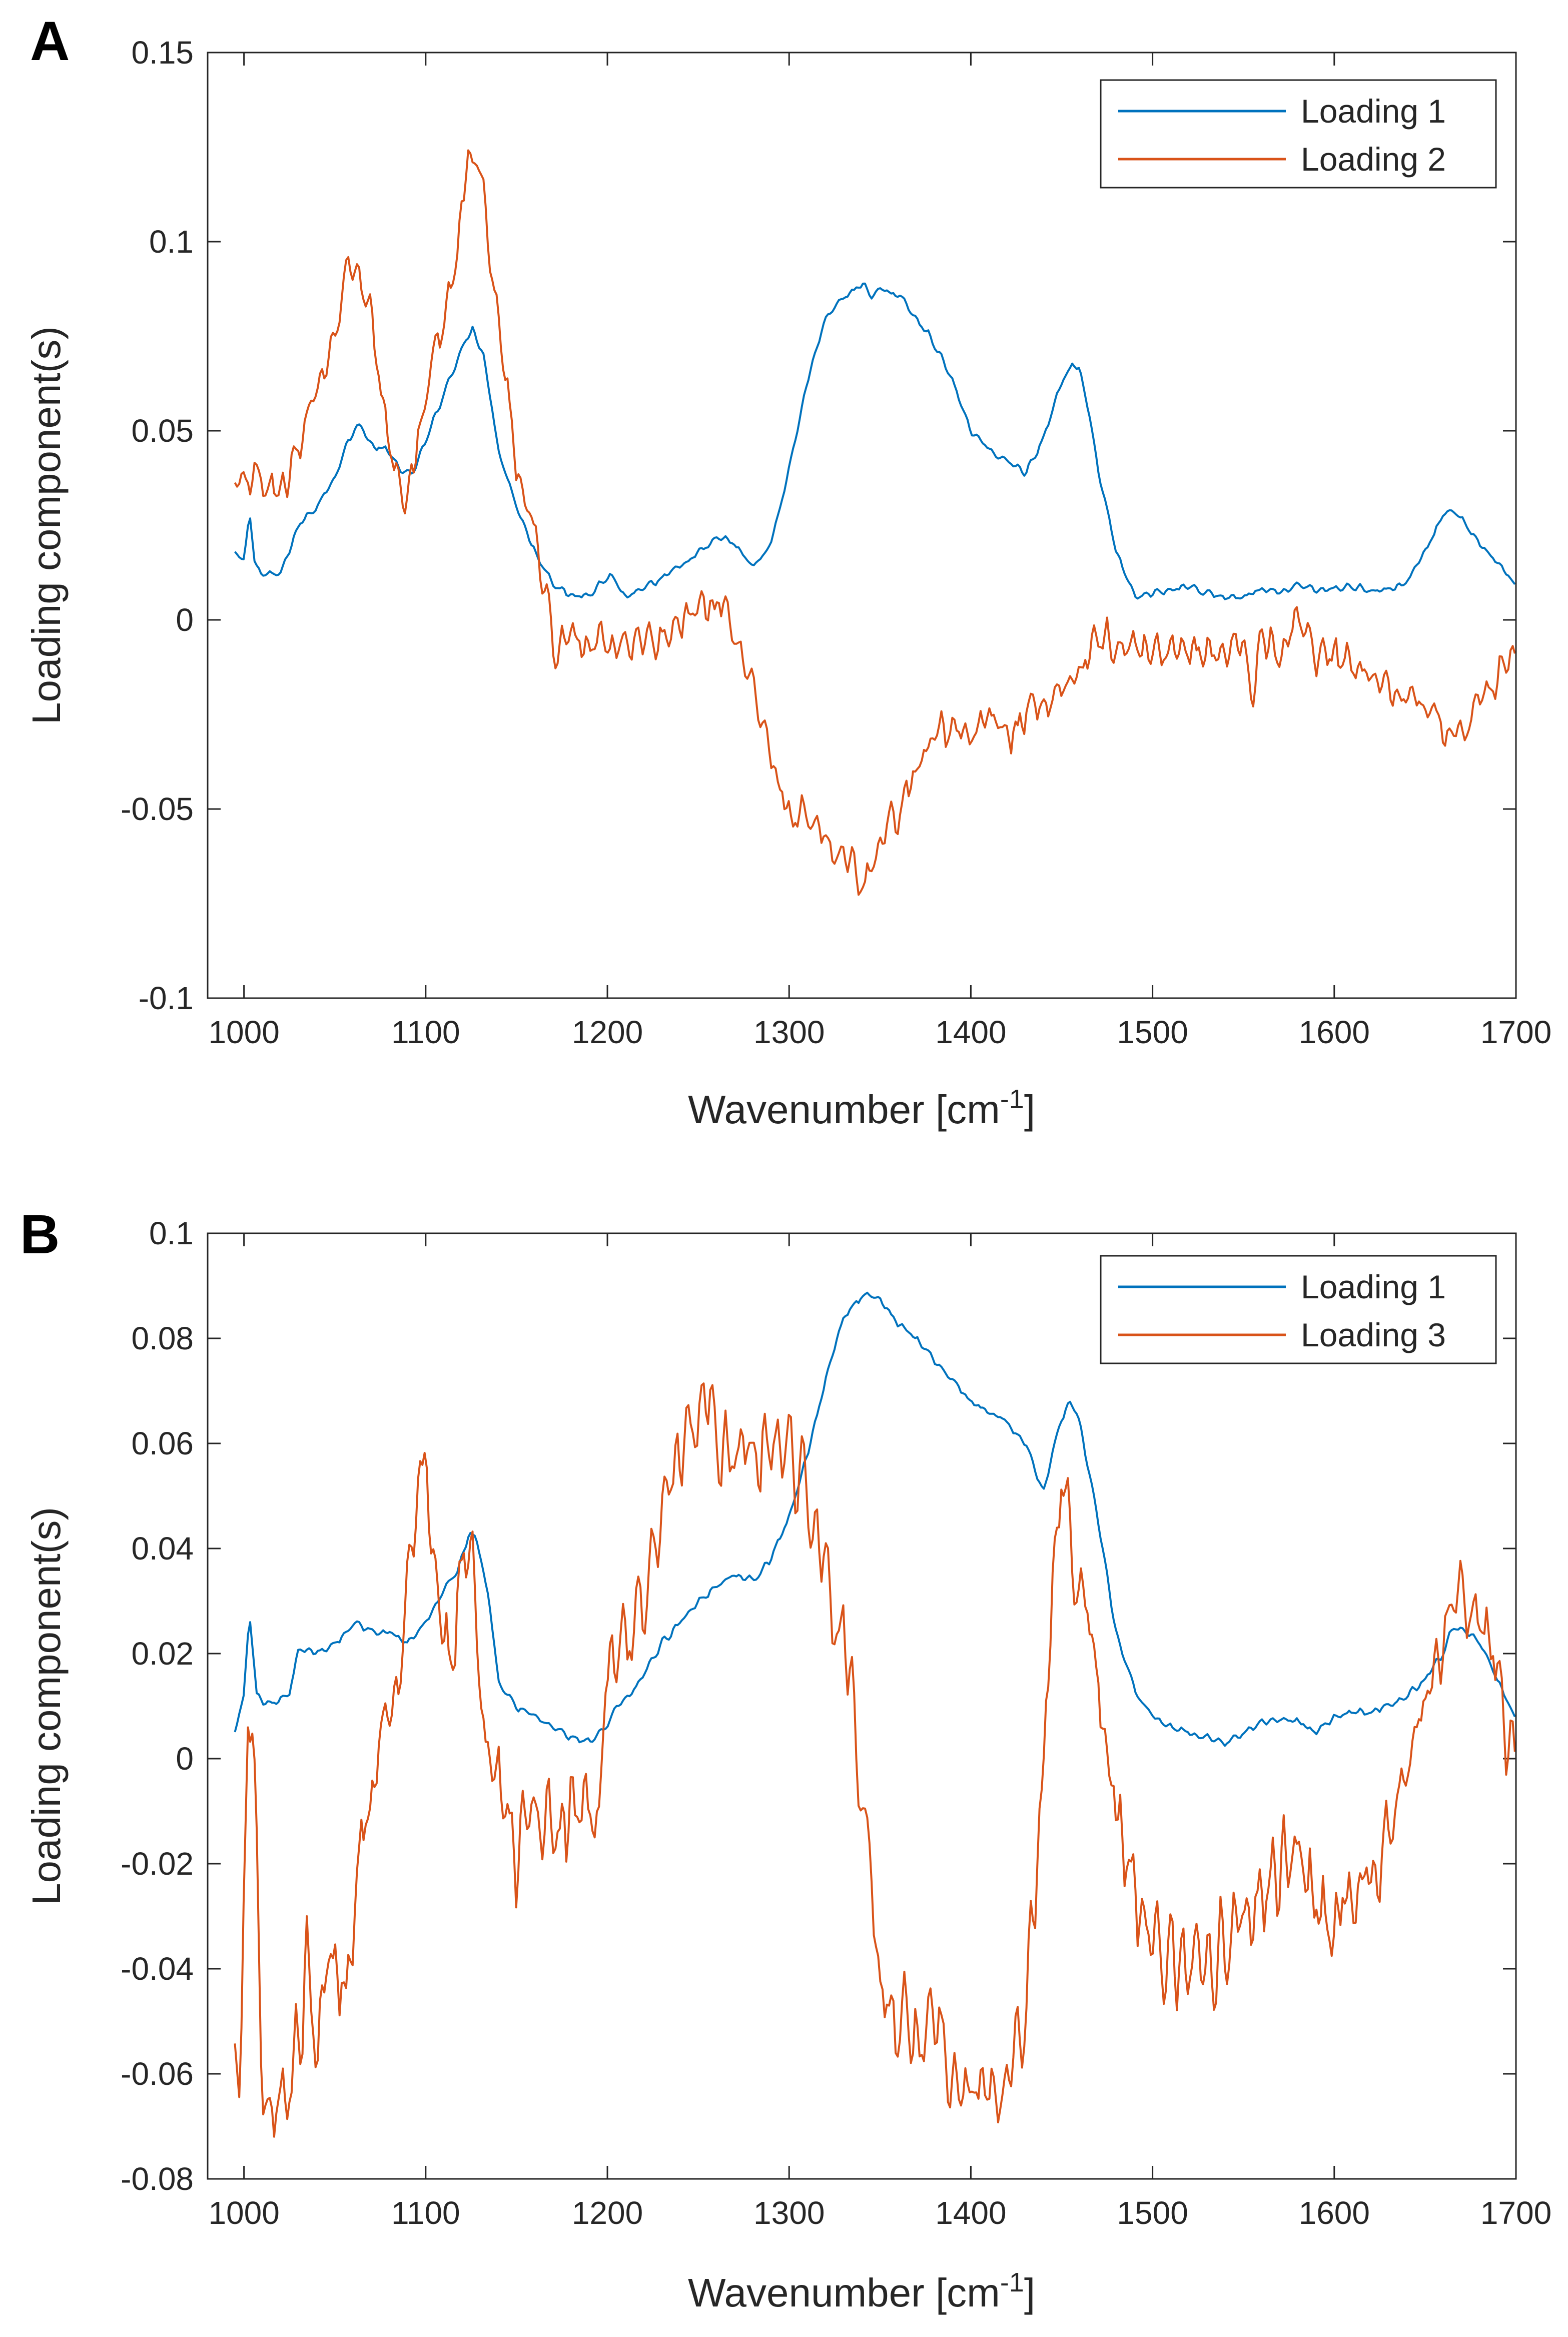 The height and width of the screenshot is (2337, 1568). What do you see at coordinates (1373, 1334) in the screenshot?
I see `panel-b-legend-label-2: Loading 3` at bounding box center [1373, 1334].